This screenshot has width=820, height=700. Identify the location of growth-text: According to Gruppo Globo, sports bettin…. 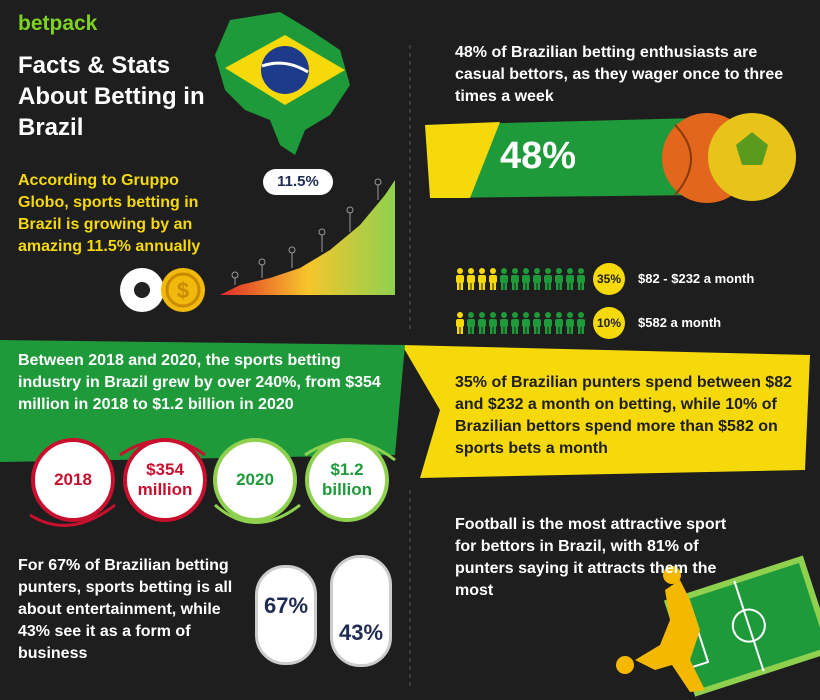
(109, 213).